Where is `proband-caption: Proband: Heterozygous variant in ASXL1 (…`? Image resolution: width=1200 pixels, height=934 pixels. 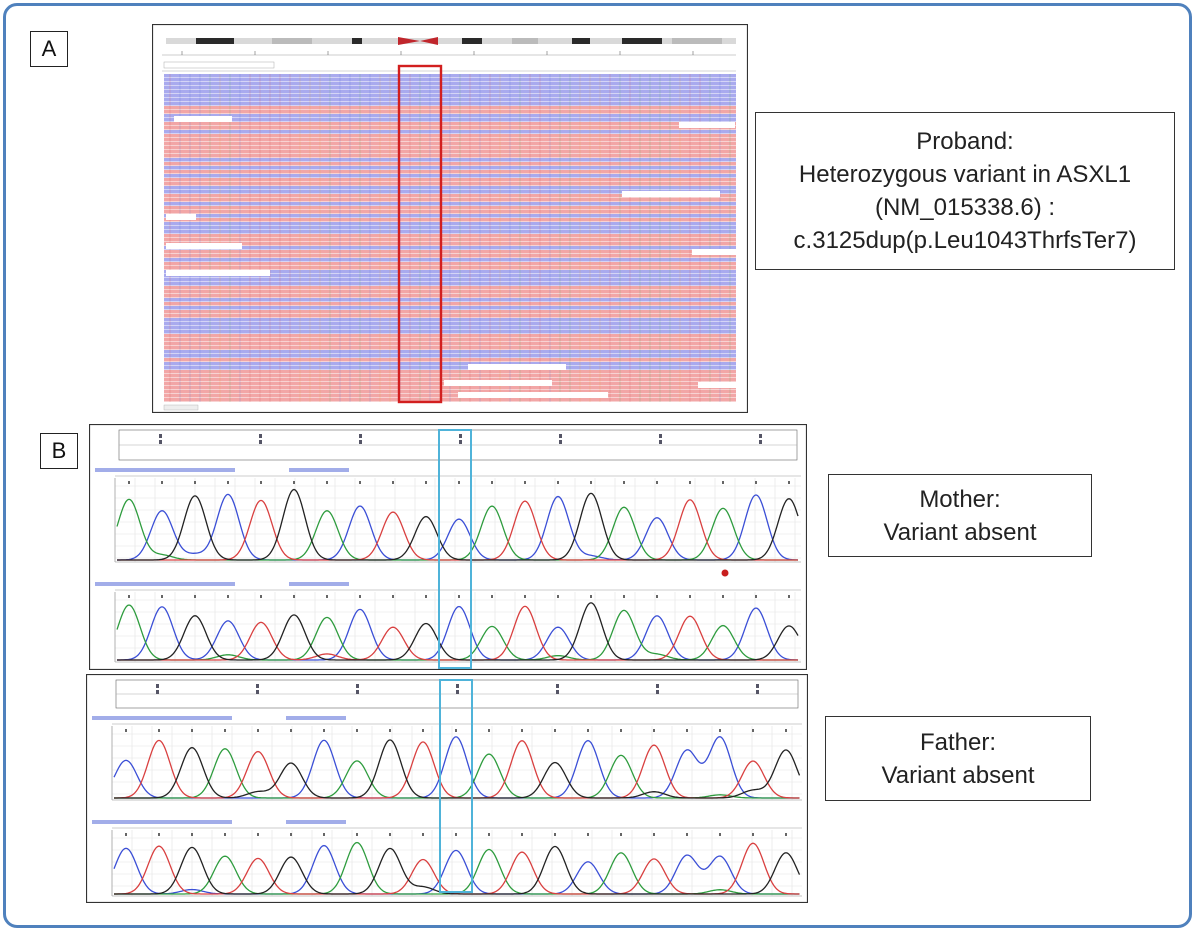
proband-caption: Proband: Heterozygous variant in ASXL1 (… is located at coordinates (965, 191).